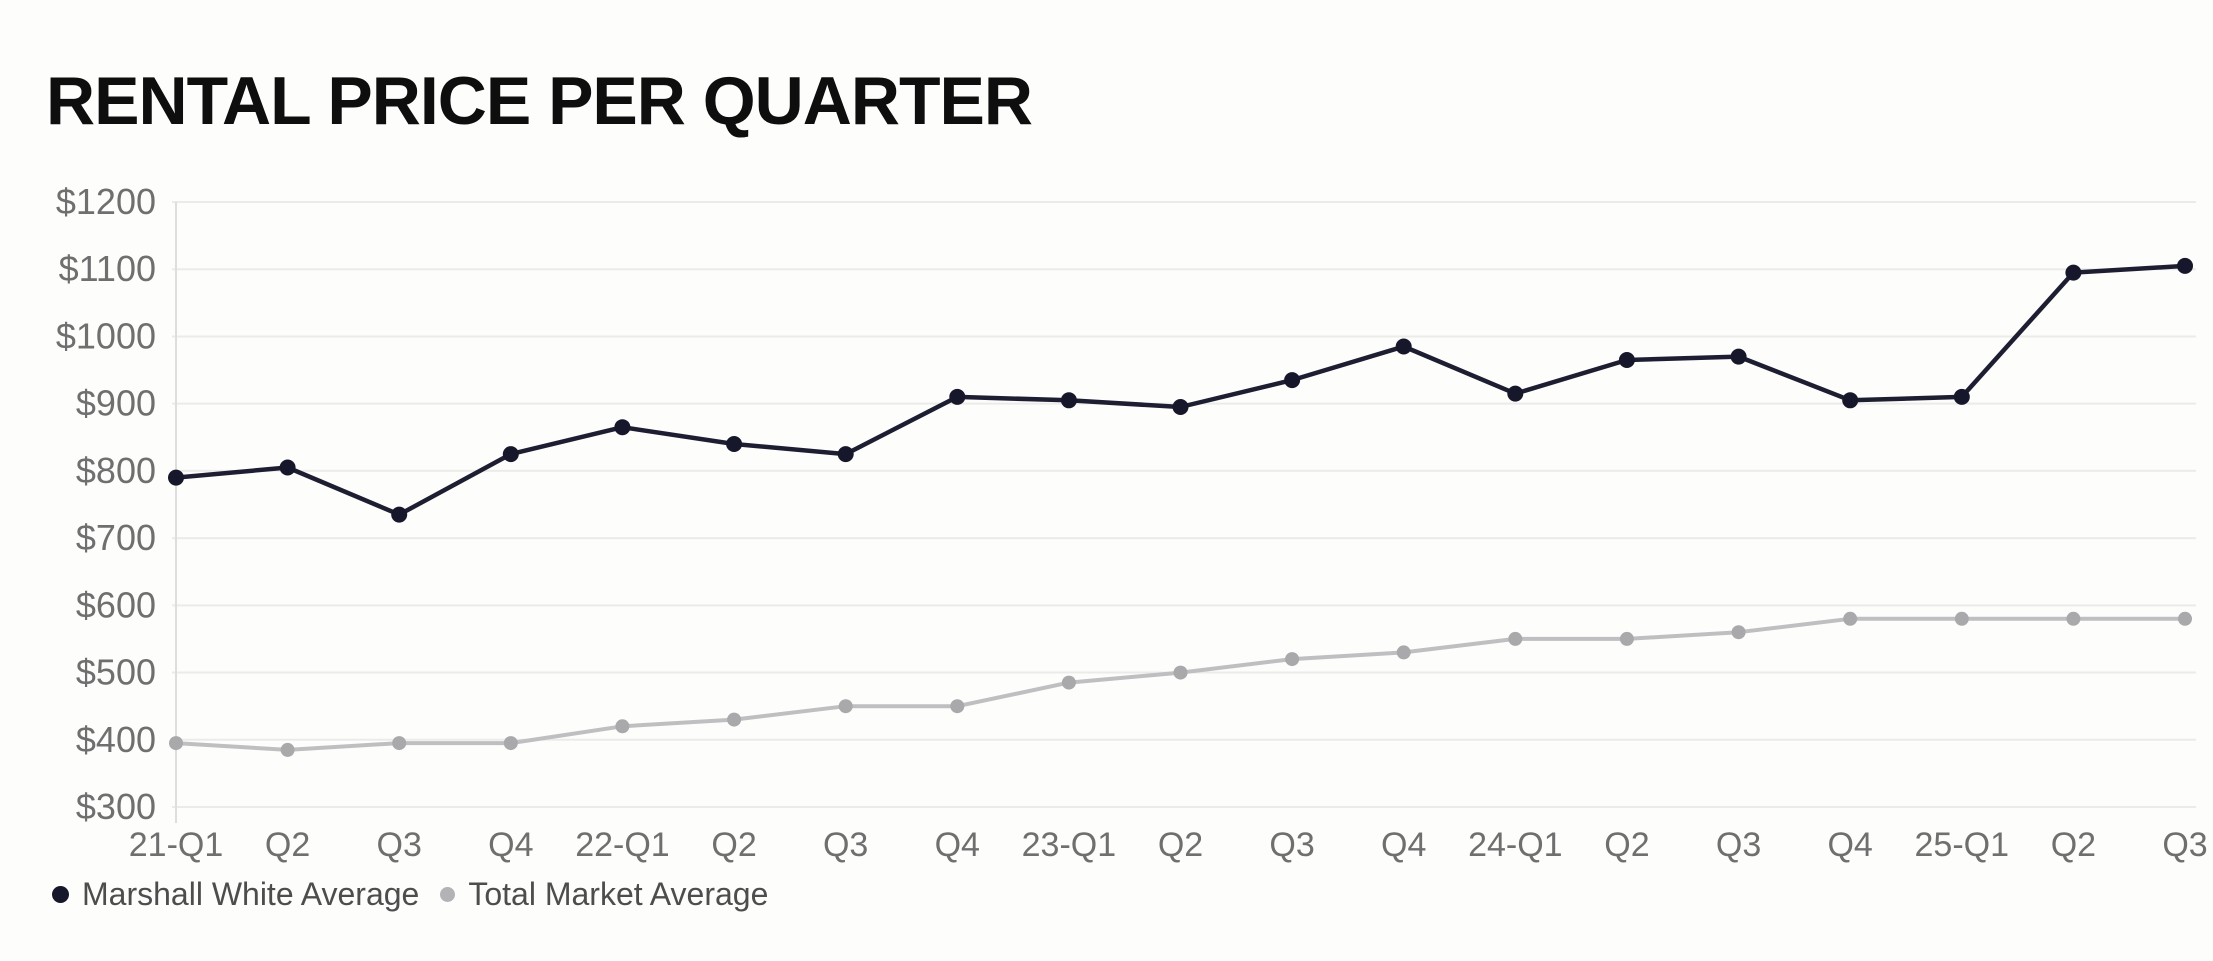  What do you see at coordinates (1069, 845) in the screenshot?
I see `x-axis-tick-label: 23-Q1` at bounding box center [1069, 845].